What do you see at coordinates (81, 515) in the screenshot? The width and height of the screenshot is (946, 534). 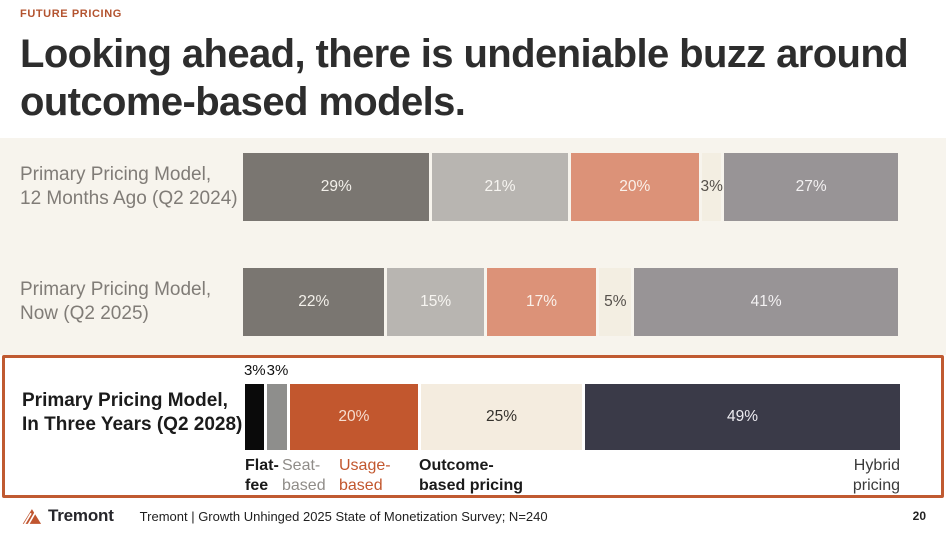 I see `brand-wordmark: Tremont` at bounding box center [81, 515].